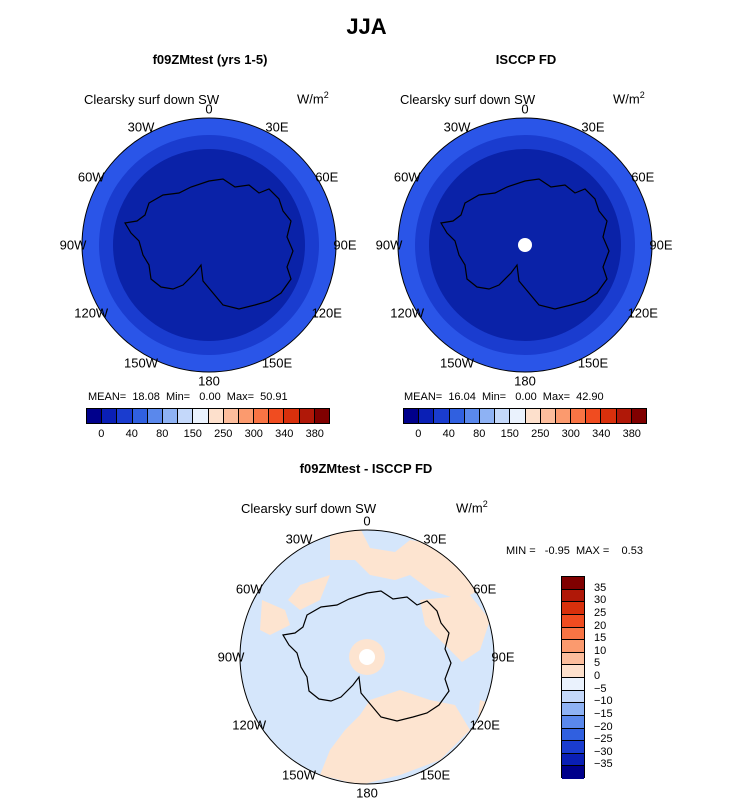  I want to click on panel2-colorbar, so click(525, 416).